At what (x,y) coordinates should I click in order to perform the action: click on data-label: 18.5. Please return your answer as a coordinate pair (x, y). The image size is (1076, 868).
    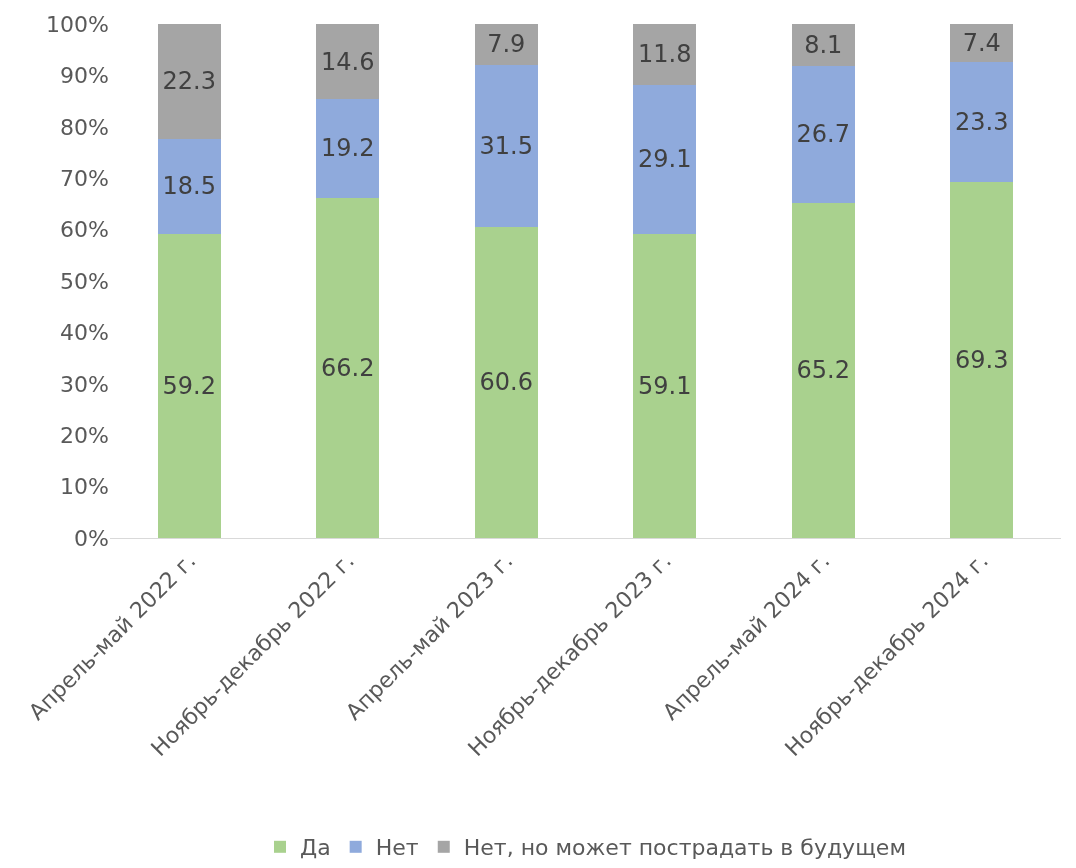
    Looking at the image, I should click on (189, 186).